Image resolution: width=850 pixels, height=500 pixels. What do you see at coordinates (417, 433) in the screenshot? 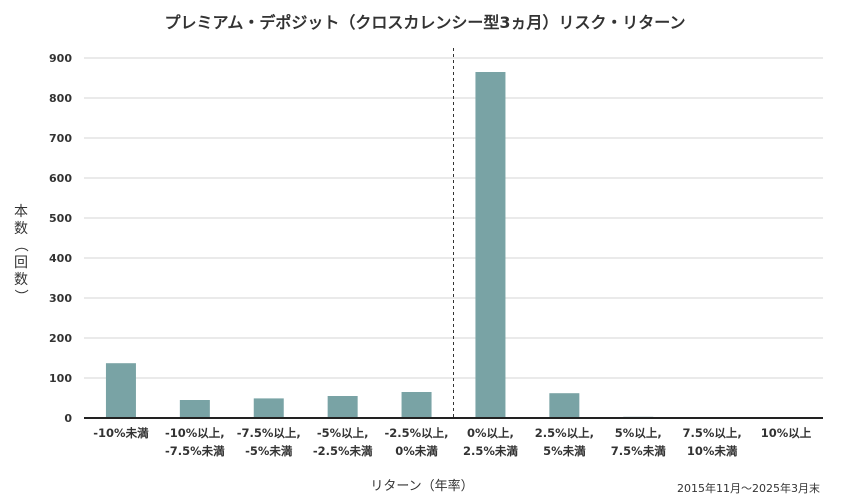
I see `x-tick-label: -2.5%以上,` at bounding box center [417, 433].